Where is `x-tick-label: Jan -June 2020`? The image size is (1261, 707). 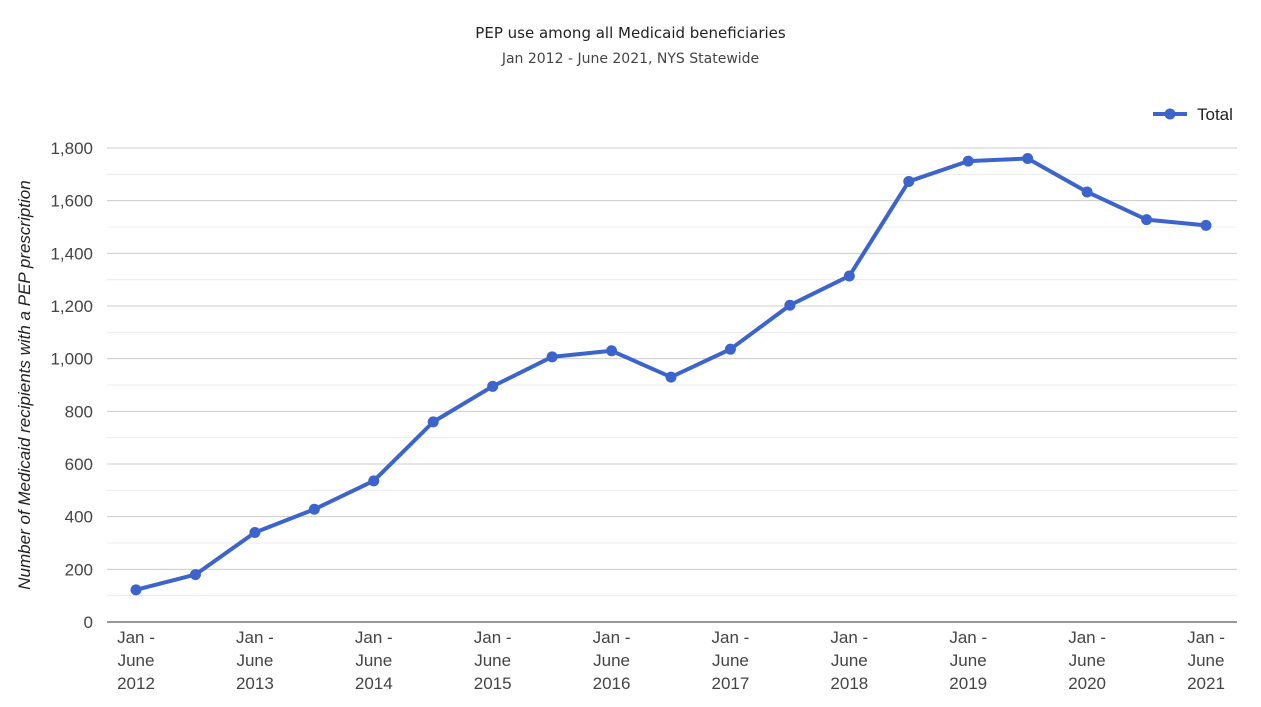
x-tick-label: Jan -June 2020 is located at coordinates (1087, 660).